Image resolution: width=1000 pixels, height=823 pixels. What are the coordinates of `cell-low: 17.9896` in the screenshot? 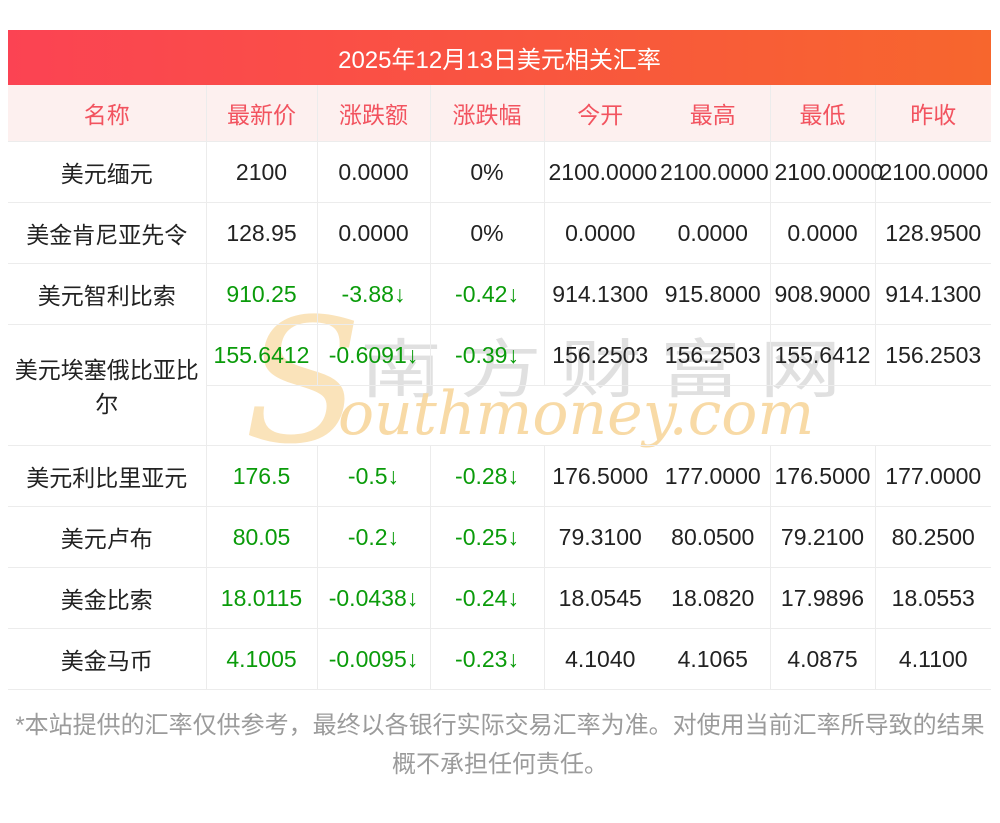 It's located at (823, 598).